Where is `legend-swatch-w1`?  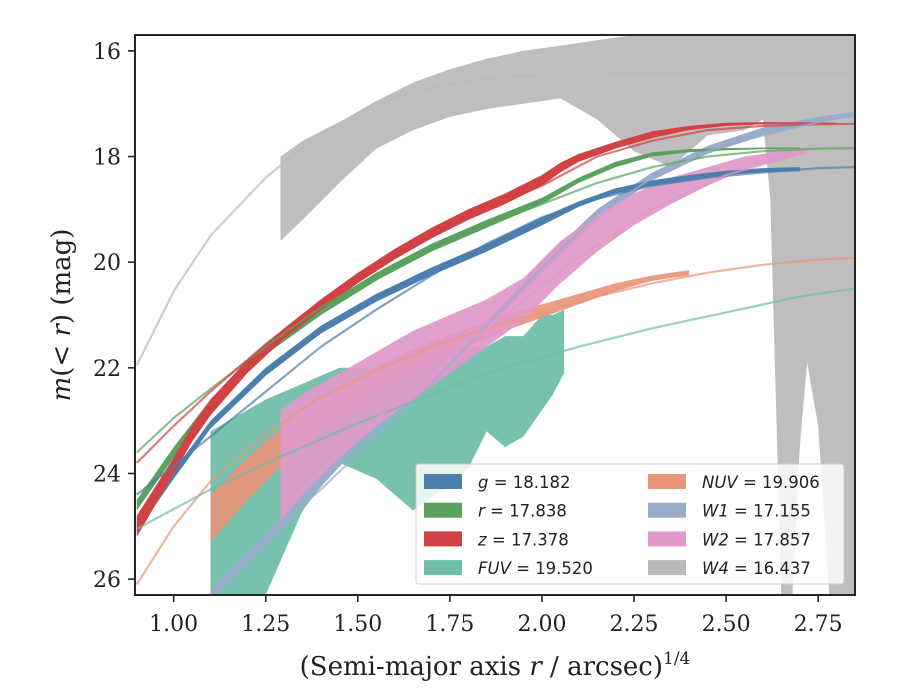 legend-swatch-w1 is located at coordinates (667, 510).